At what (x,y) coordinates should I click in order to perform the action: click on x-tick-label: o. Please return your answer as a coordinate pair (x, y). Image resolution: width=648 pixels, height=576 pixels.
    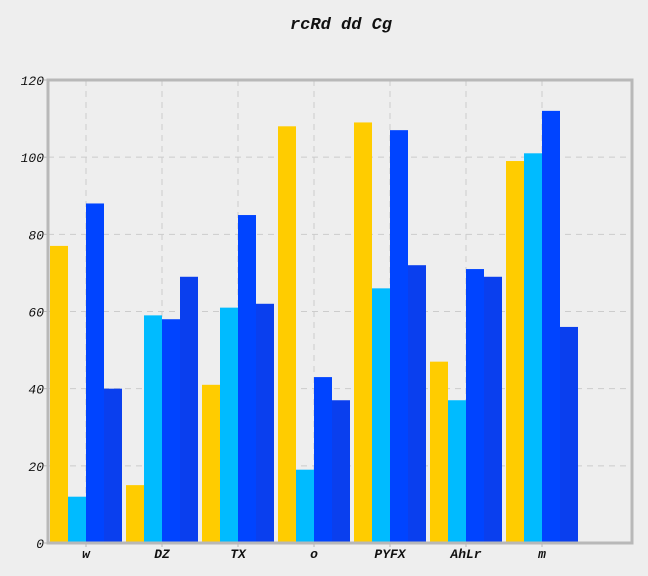
    Looking at the image, I should click on (314, 554).